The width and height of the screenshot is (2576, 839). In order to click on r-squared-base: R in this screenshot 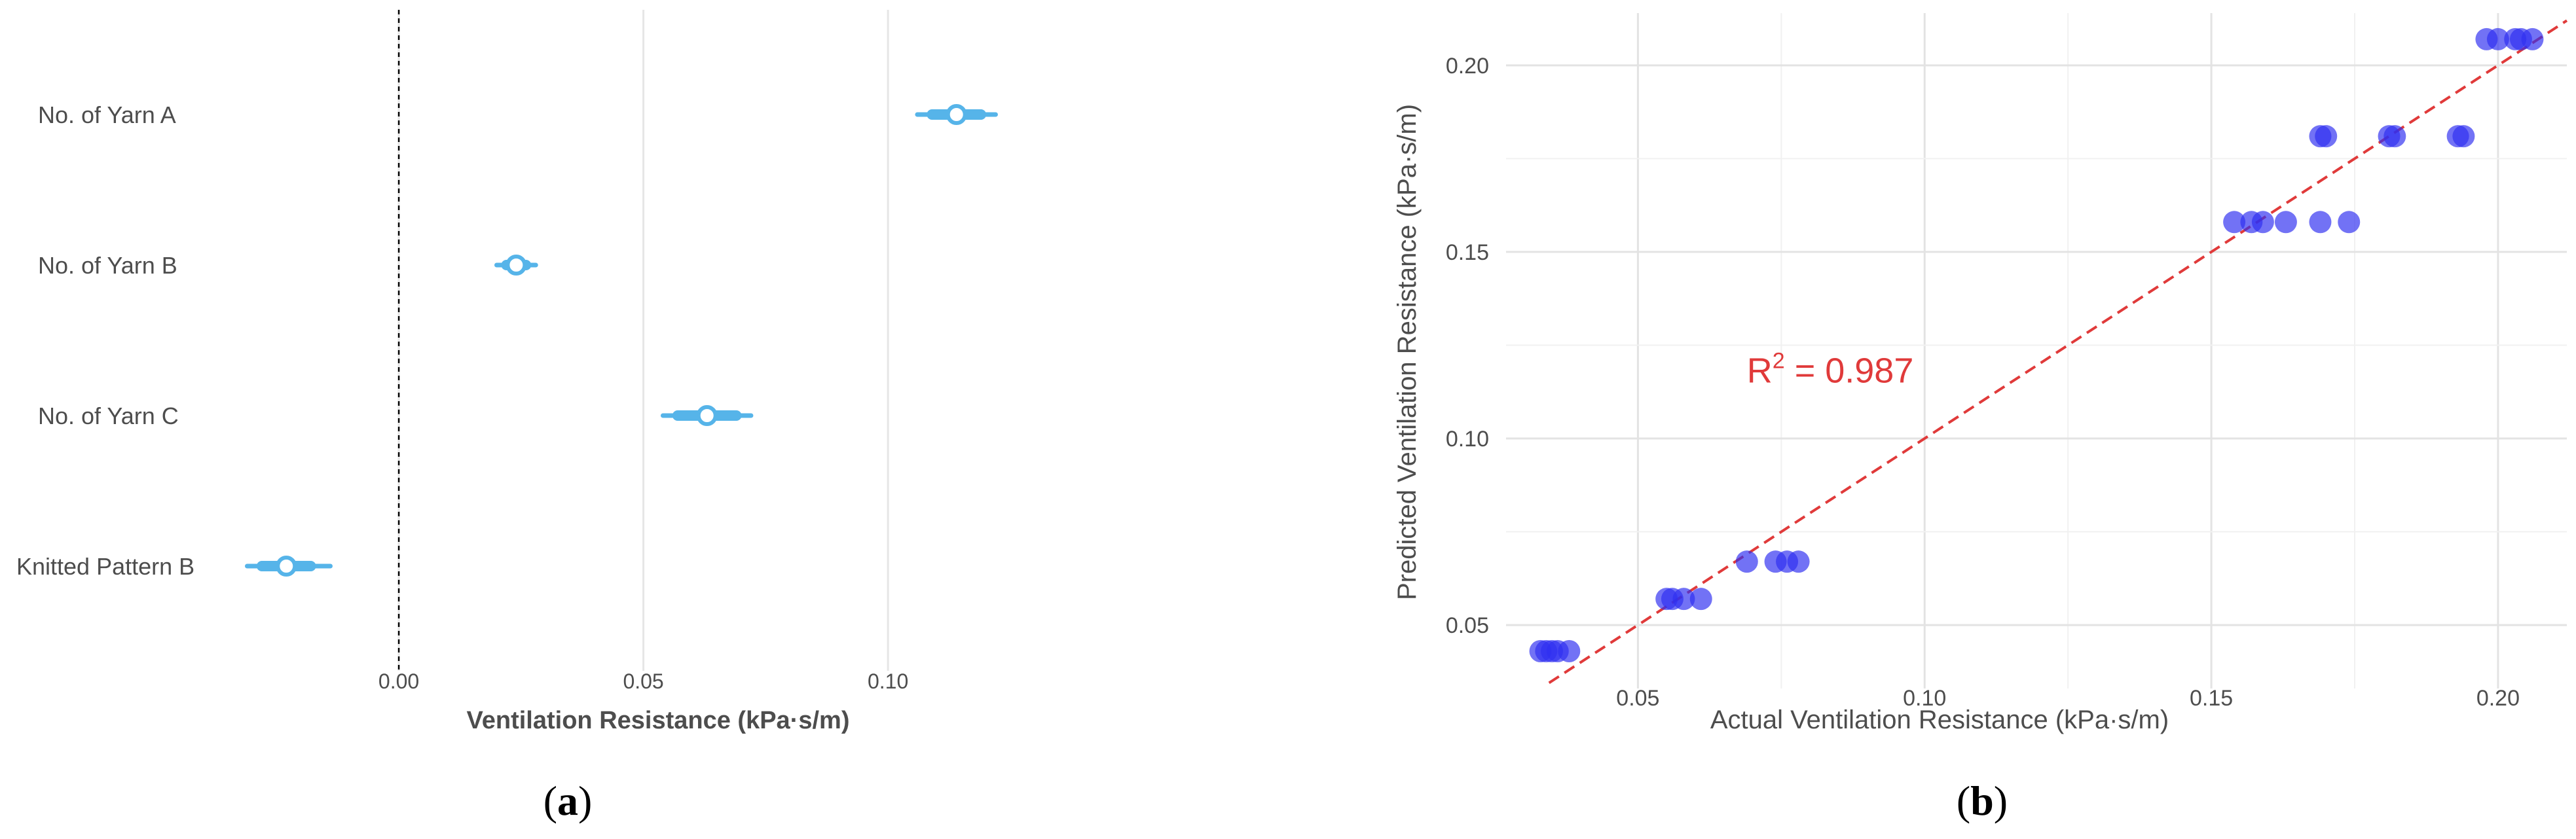, I will do `click(1760, 370)`.